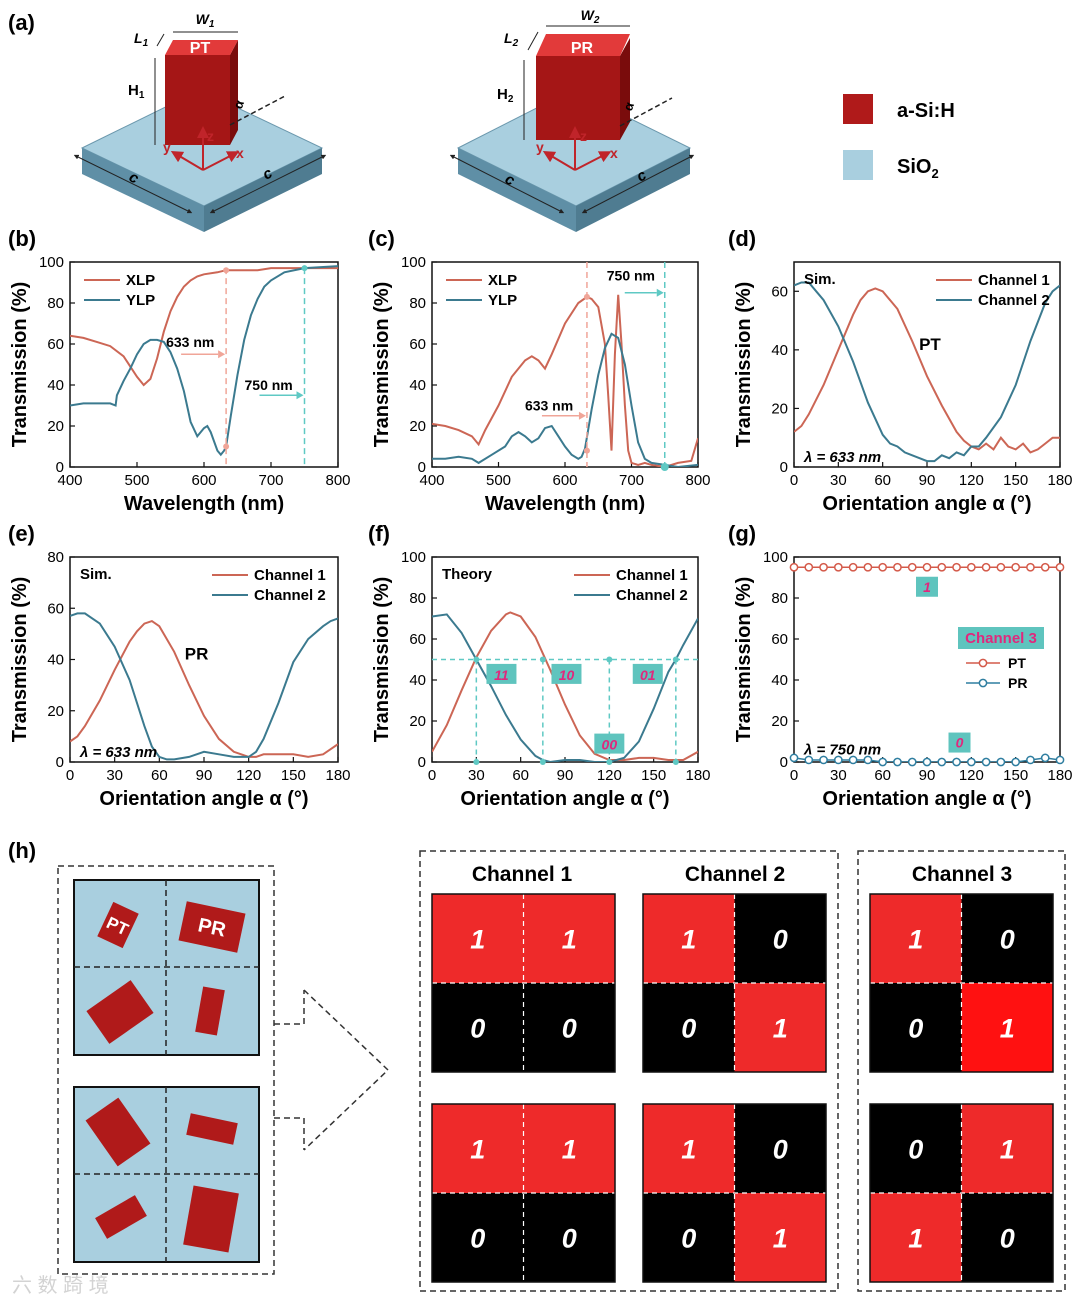 This screenshot has width=1080, height=1306. I want to click on panel-label: (g), so click(742, 533).